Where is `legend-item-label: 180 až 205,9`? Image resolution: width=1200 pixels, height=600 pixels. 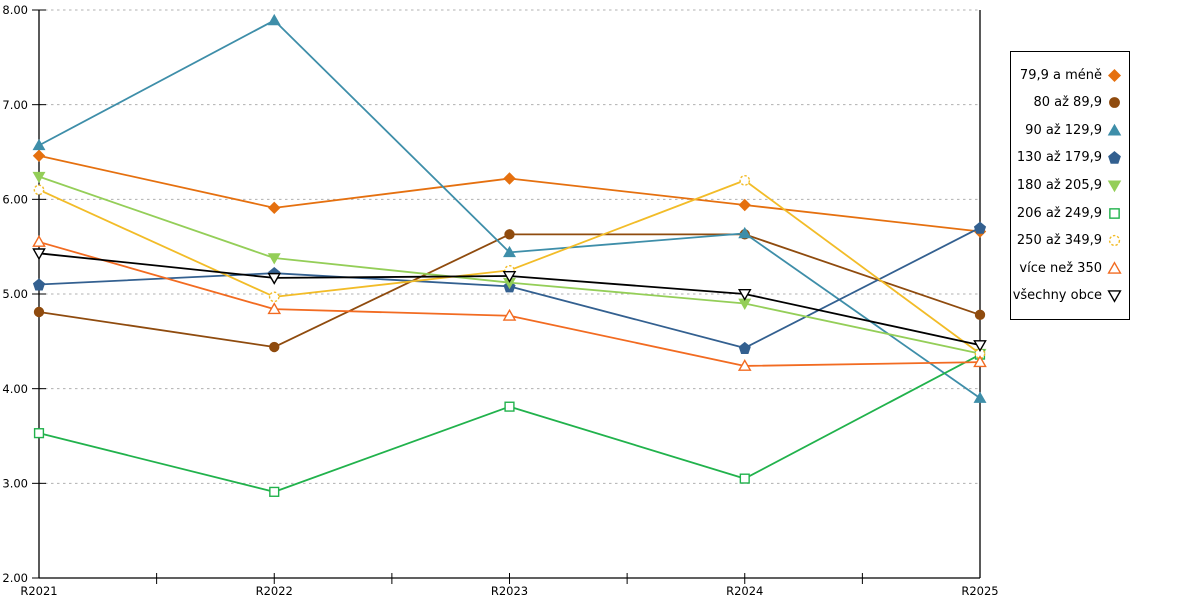 legend-item-label: 180 až 205,9 is located at coordinates (1059, 185).